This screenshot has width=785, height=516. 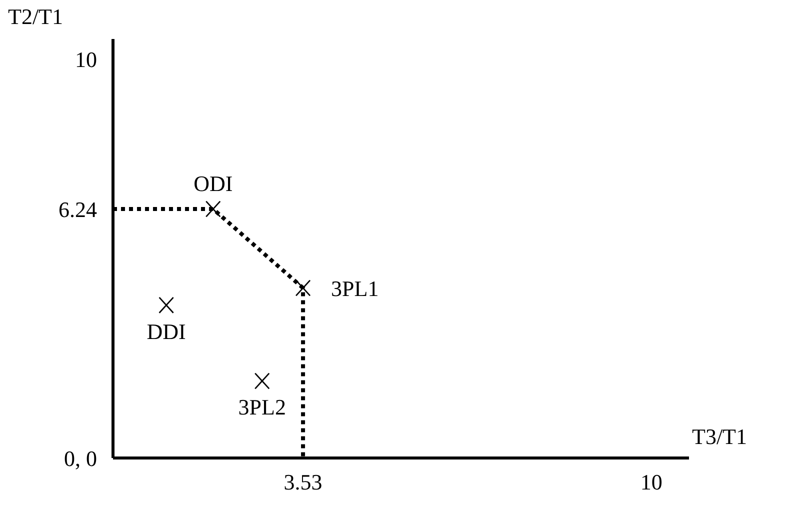 I want to click on y-tick-label: 0, 0, so click(x=80, y=458).